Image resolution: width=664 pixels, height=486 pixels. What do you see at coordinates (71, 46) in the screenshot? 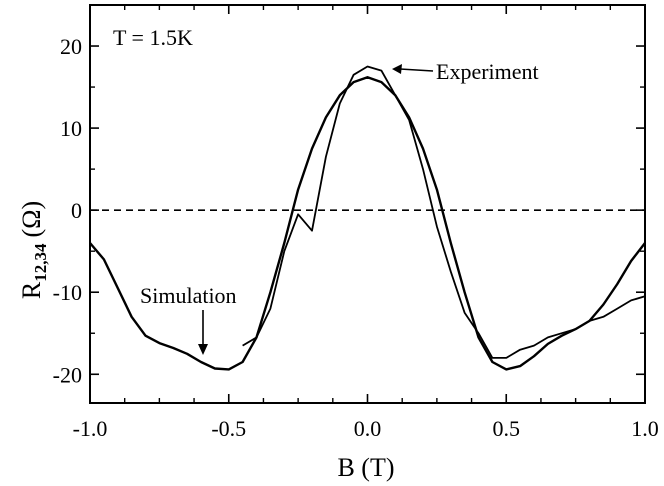
I see `y-tick-label: 20` at bounding box center [71, 46].